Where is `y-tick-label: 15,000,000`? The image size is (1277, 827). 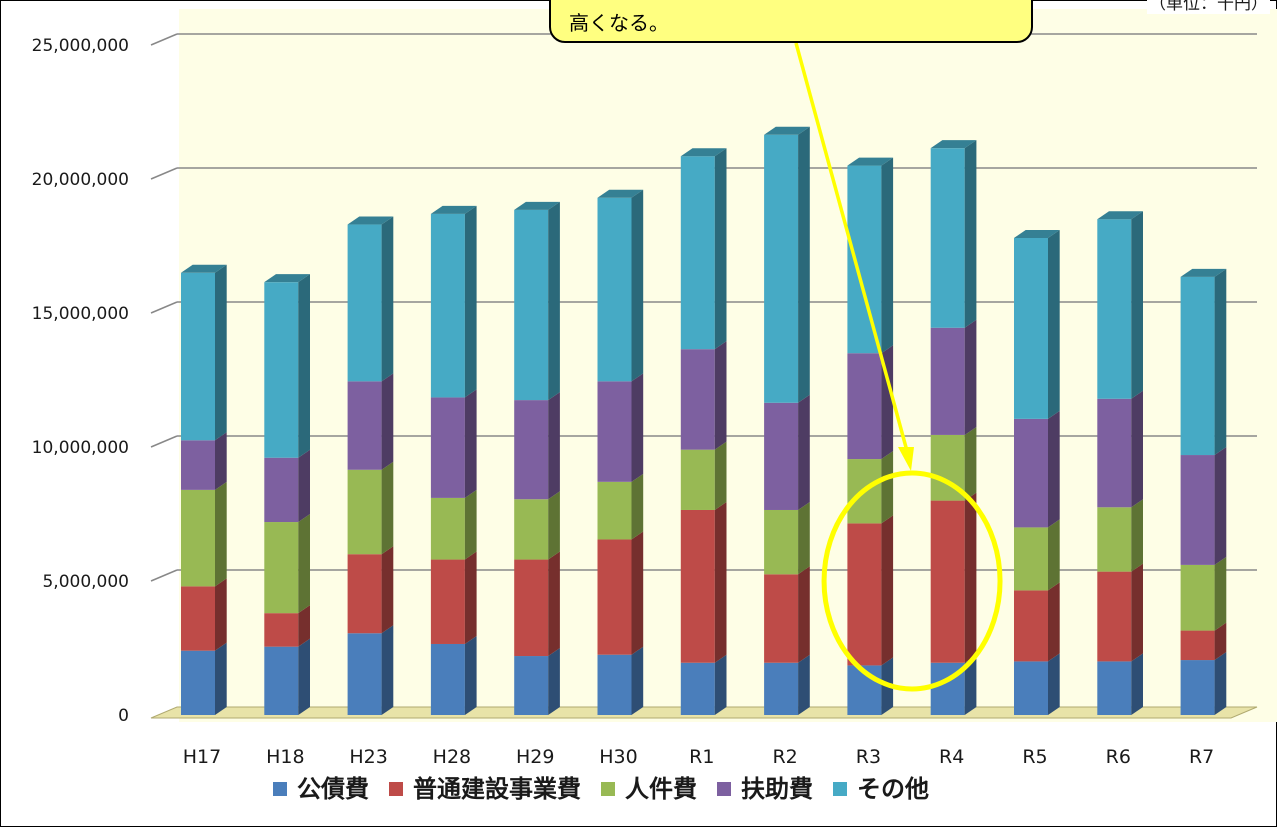 y-tick-label: 15,000,000 is located at coordinates (80, 314).